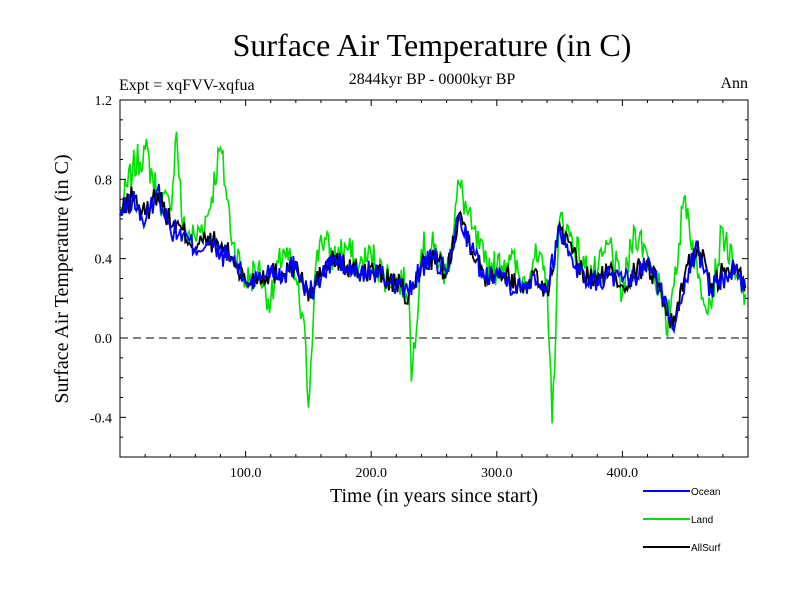 The image size is (800, 600). Describe the element at coordinates (187, 85) in the screenshot. I see `experiment-label: Expt = xqFVV-xqfua` at that location.